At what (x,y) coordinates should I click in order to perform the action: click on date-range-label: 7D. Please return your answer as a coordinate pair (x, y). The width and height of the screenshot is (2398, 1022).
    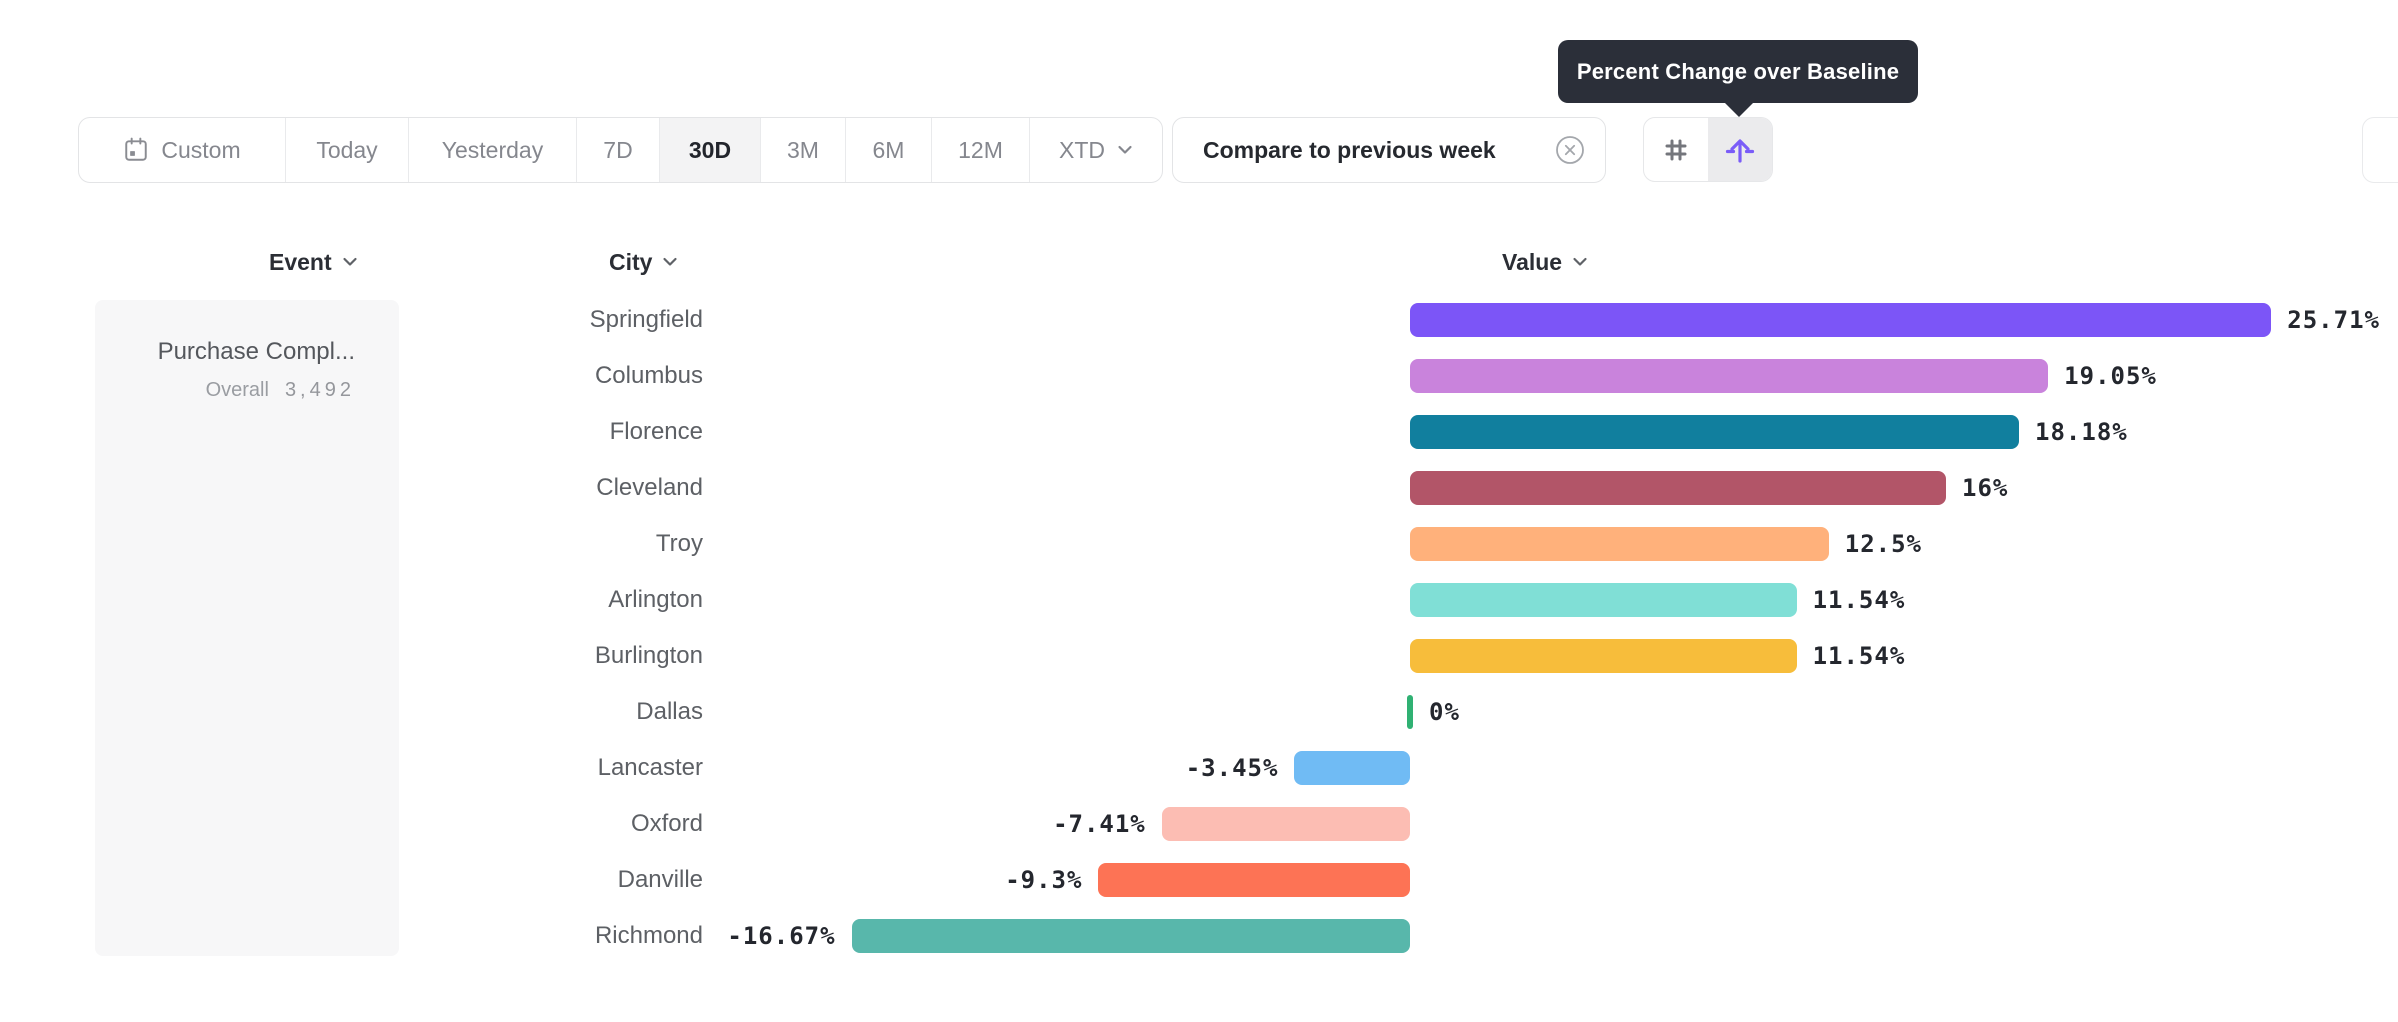
    Looking at the image, I should click on (618, 149).